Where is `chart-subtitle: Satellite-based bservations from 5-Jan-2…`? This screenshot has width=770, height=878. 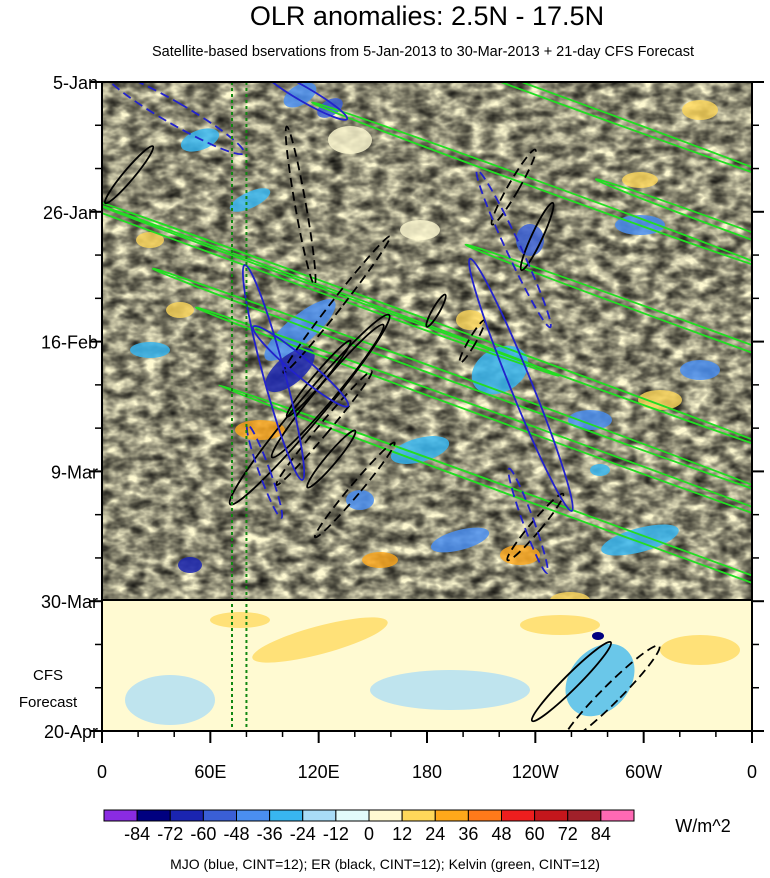 chart-subtitle: Satellite-based bservations from 5-Jan-2… is located at coordinates (423, 52).